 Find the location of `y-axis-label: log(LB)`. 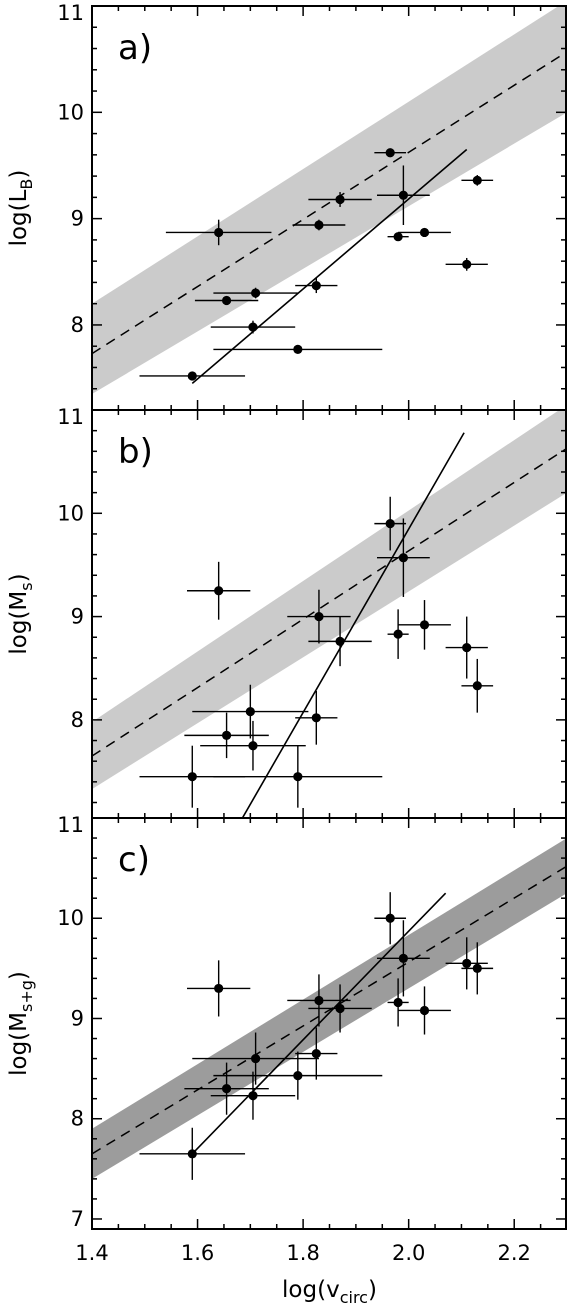

y-axis-label: log(LB) is located at coordinates (21, 208).